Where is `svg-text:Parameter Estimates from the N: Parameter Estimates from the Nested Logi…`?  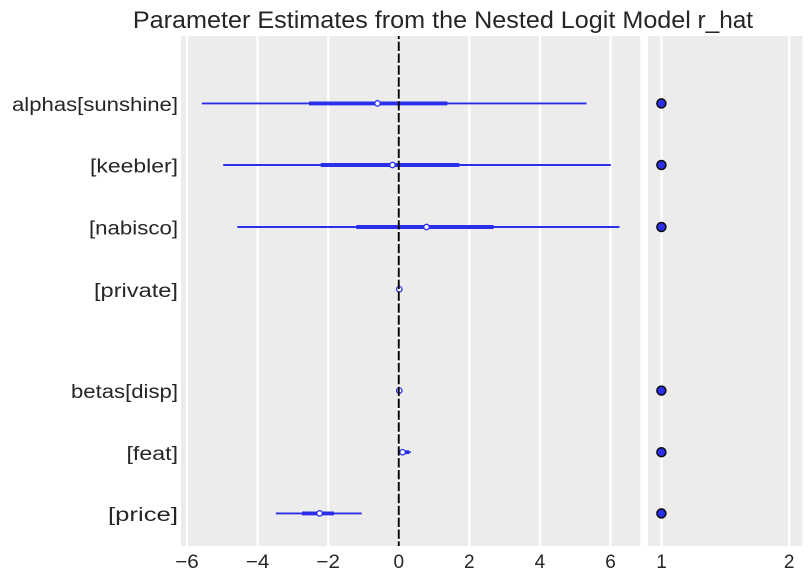 svg-text:Parameter Estimates from the N: Parameter Estimates from the Nested Logi… is located at coordinates (412, 20).